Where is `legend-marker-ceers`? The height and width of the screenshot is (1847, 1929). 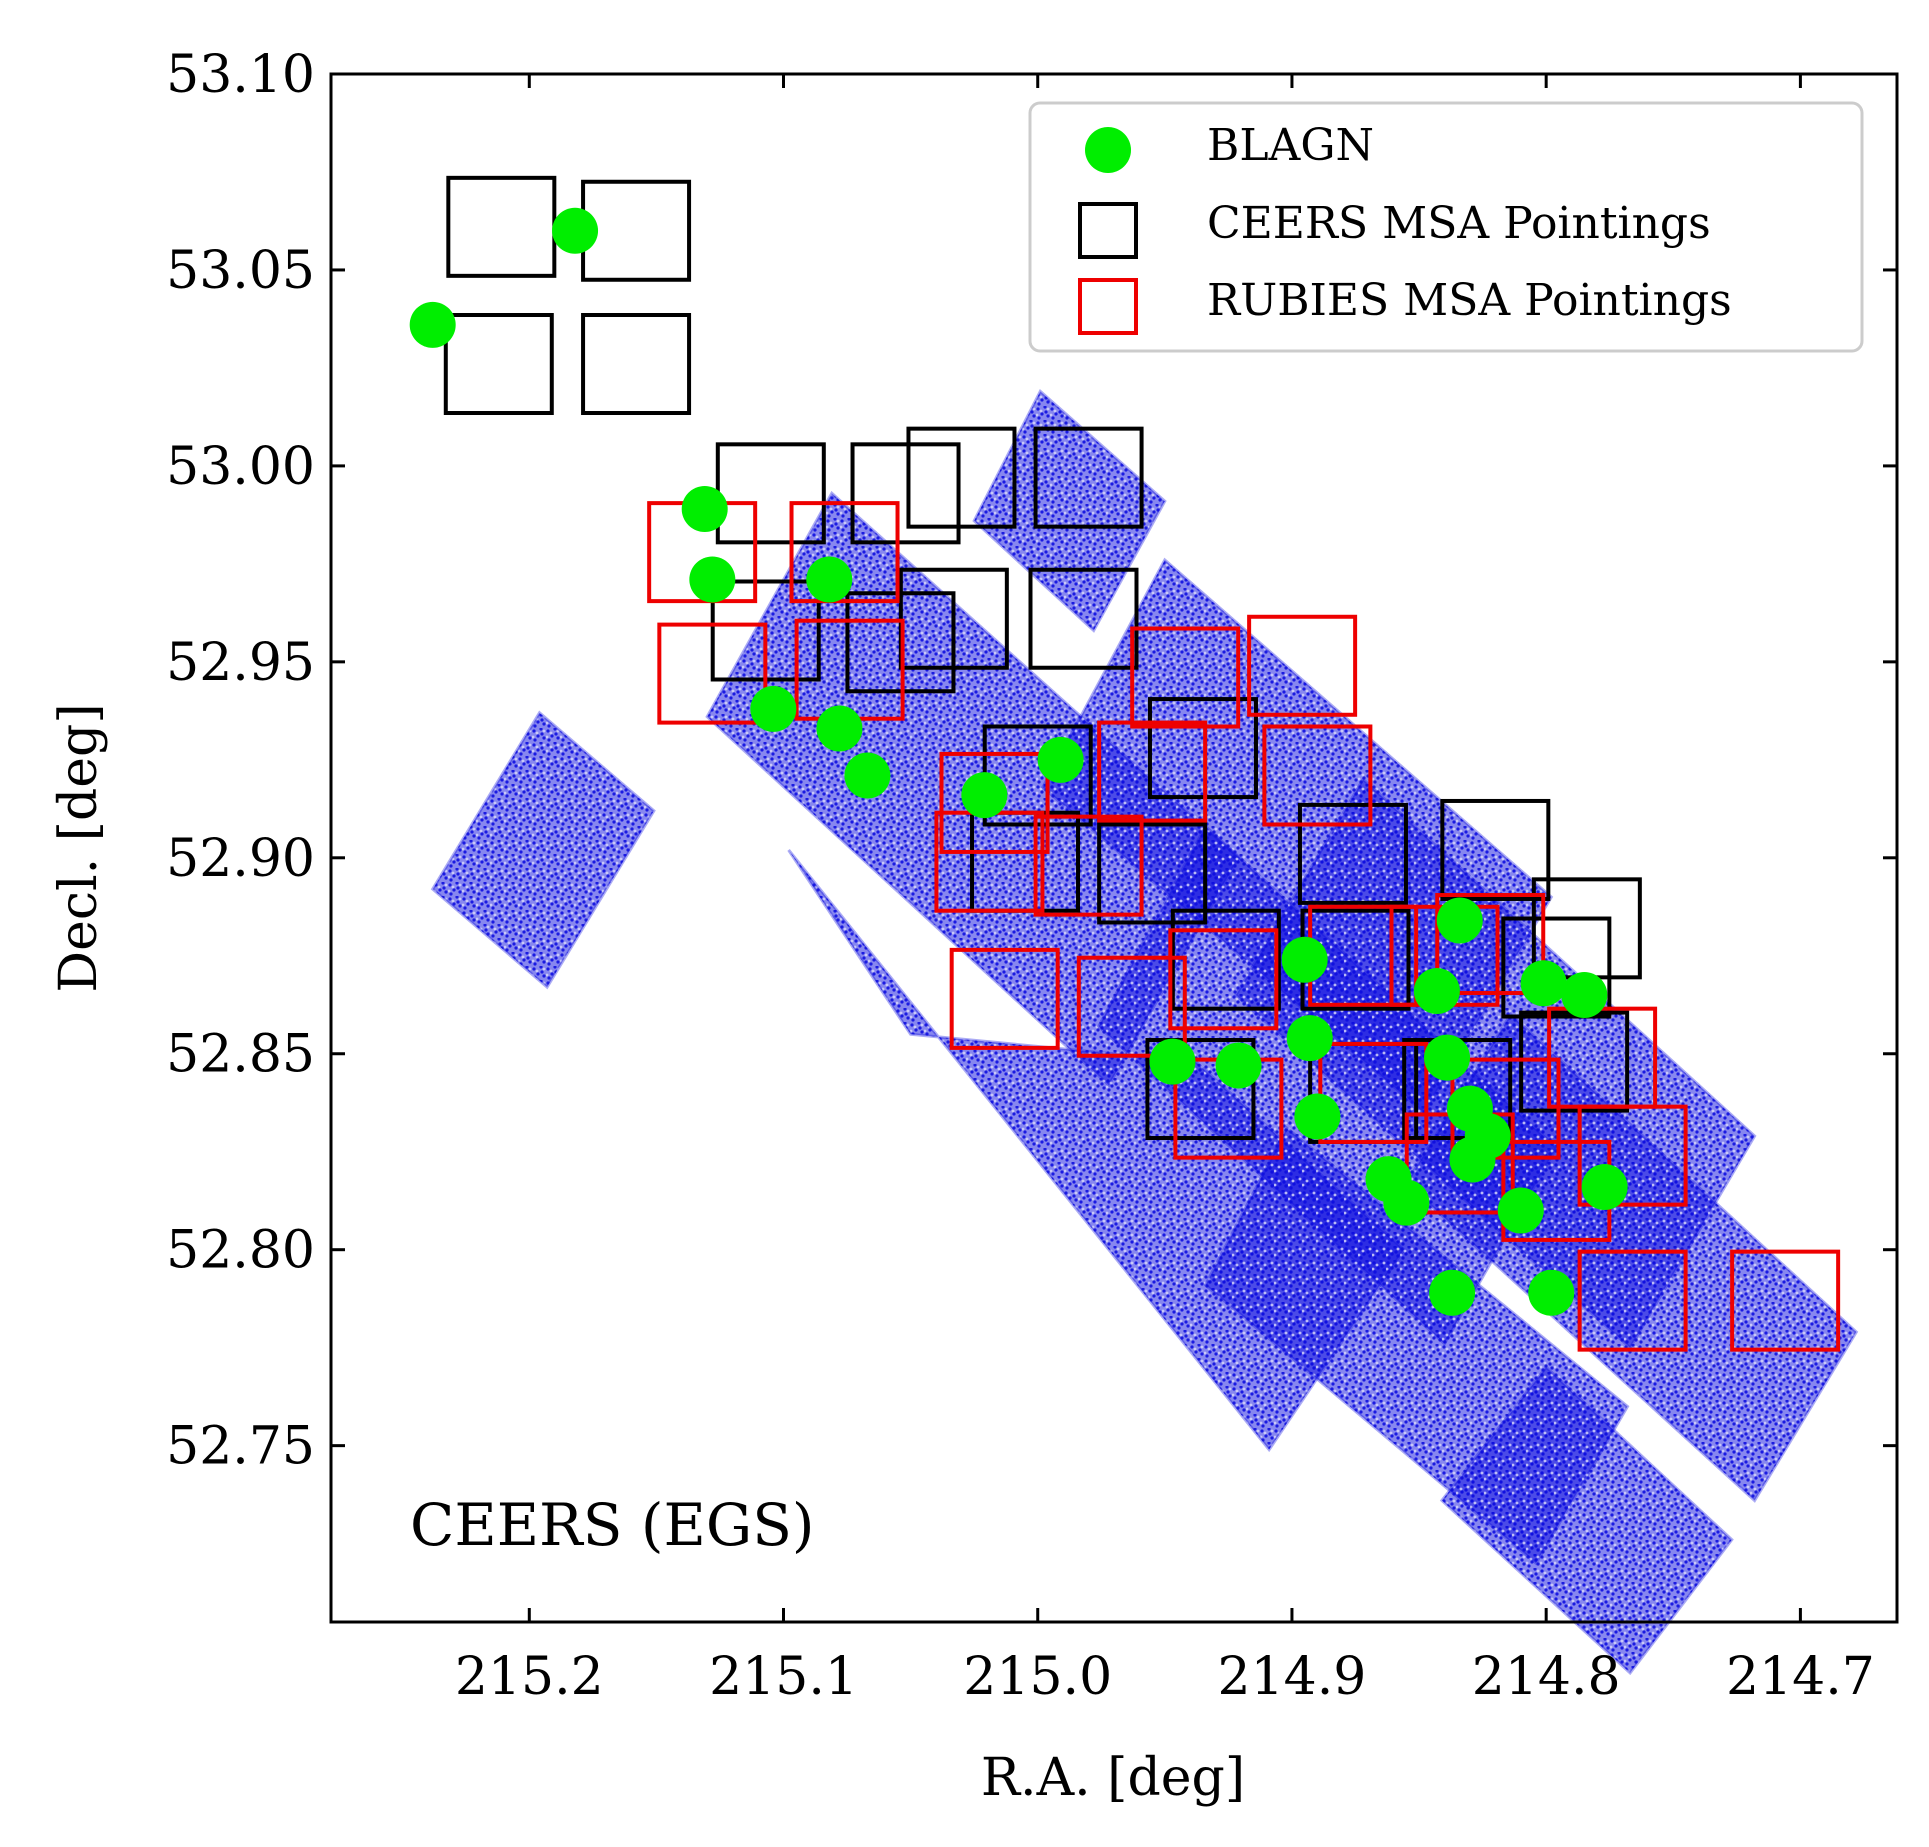
legend-marker-ceers is located at coordinates (1108, 230).